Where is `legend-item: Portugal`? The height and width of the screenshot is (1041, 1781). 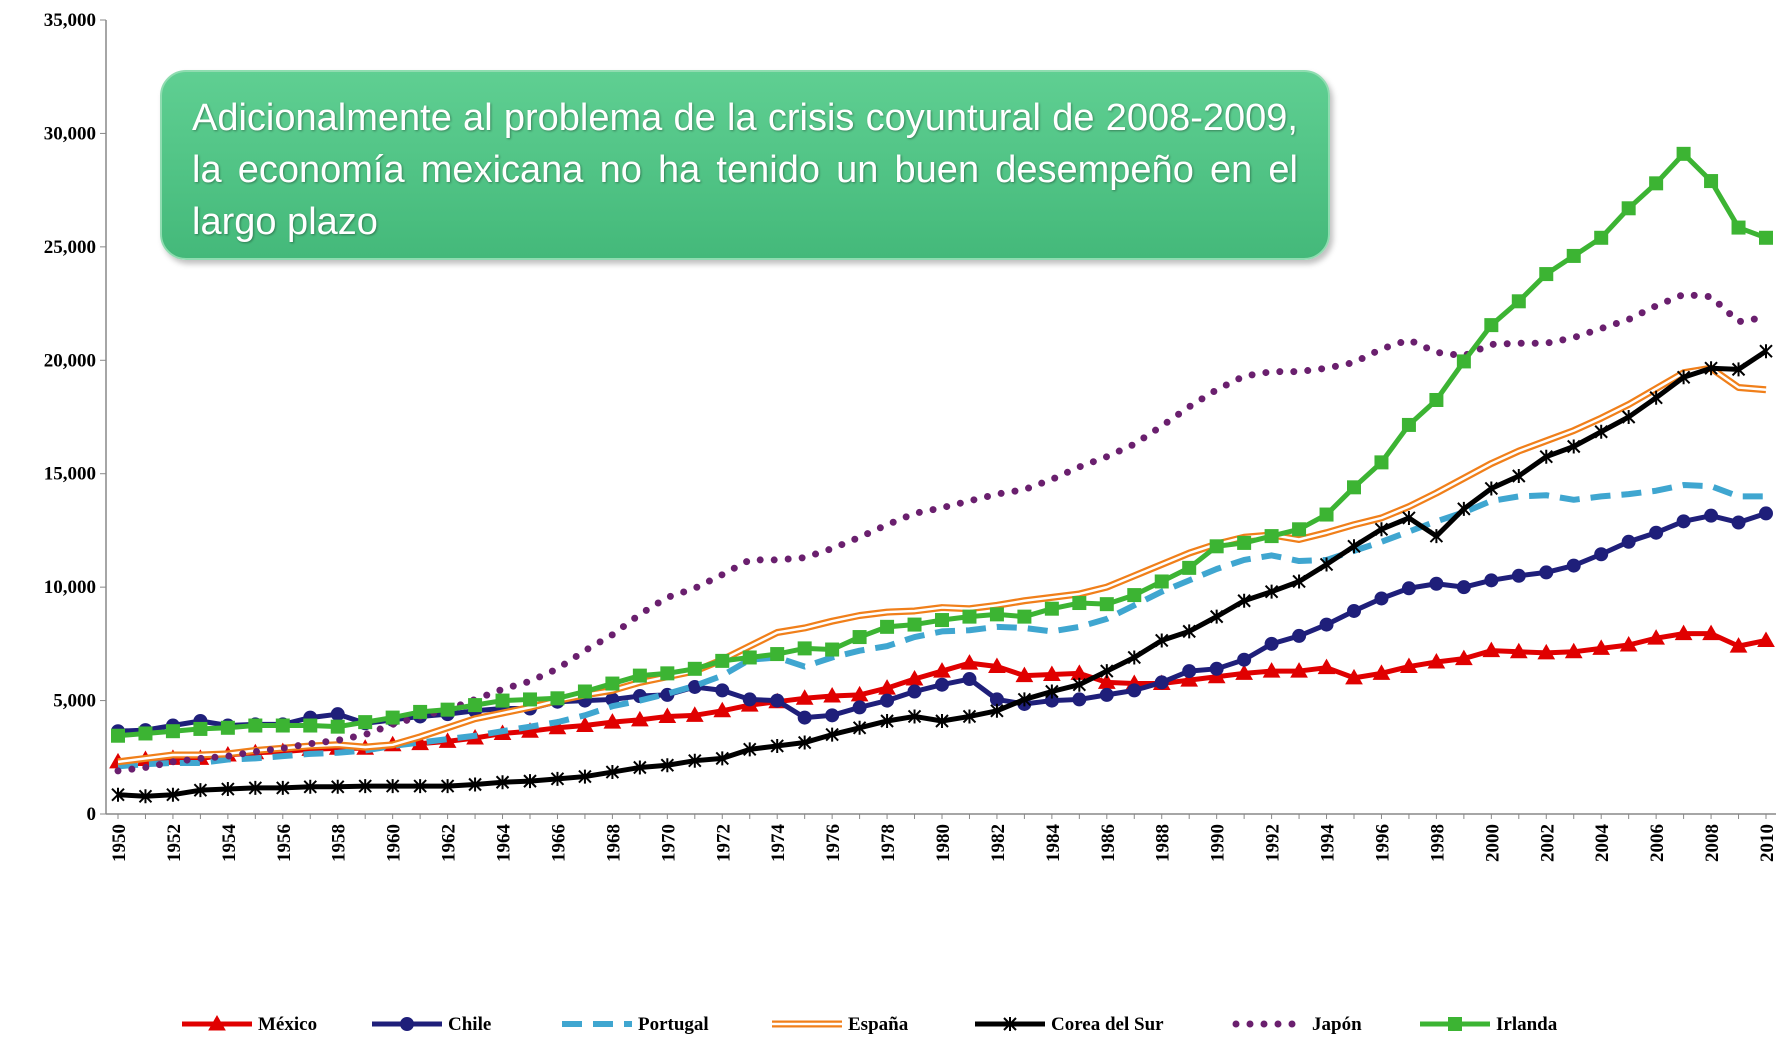
legend-item: Portugal is located at coordinates (635, 1024).